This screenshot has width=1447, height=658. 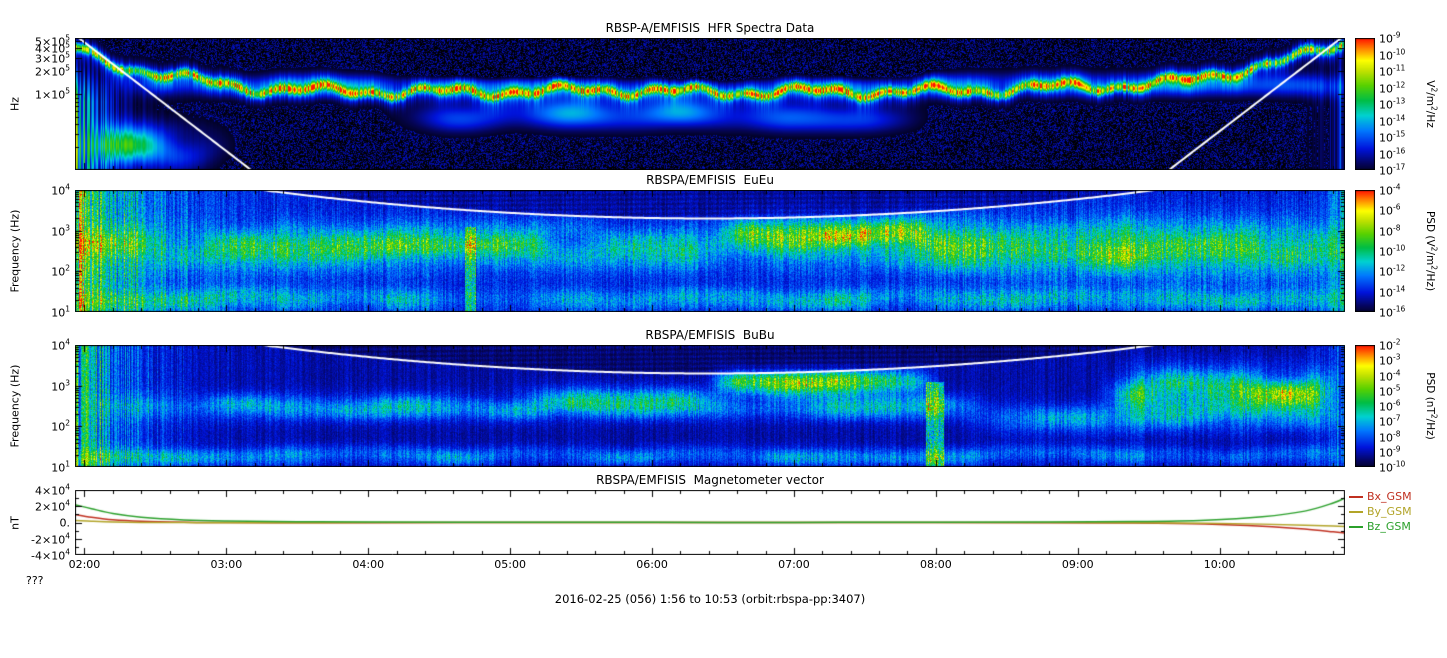 I want to click on hfr-colorbar, so click(x=1365, y=104).